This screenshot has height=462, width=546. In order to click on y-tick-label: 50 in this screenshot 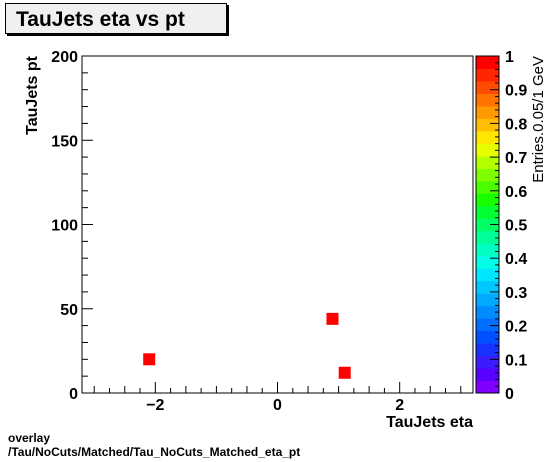, I will do `click(69, 310)`.